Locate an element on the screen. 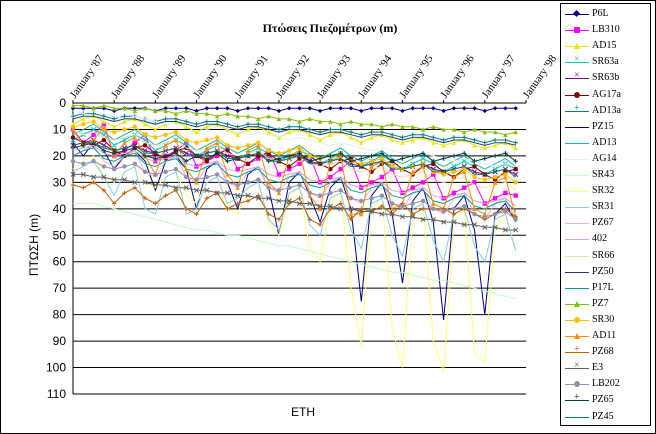 The width and height of the screenshot is (656, 434). series-ad15 is located at coordinates (294, 132).